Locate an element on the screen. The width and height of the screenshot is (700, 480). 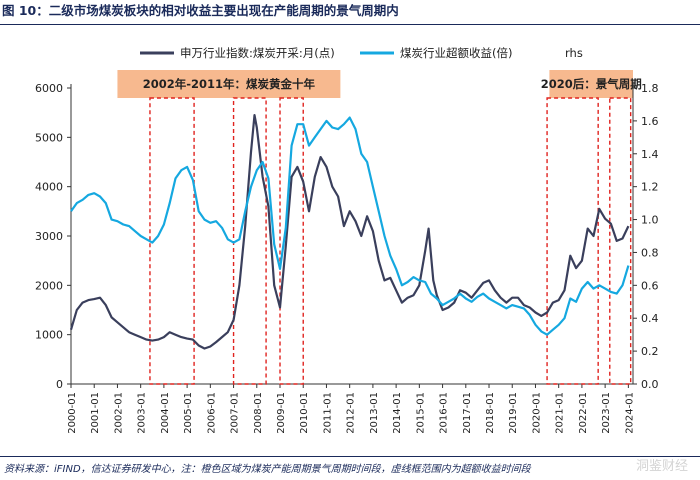
x-tick-label: 2012-01 is located at coordinates (351, 413).